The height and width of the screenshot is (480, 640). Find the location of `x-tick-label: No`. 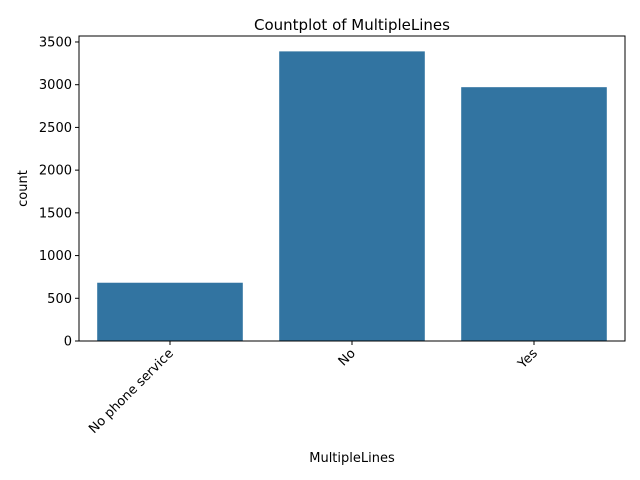

x-tick-label: No is located at coordinates (347, 357).